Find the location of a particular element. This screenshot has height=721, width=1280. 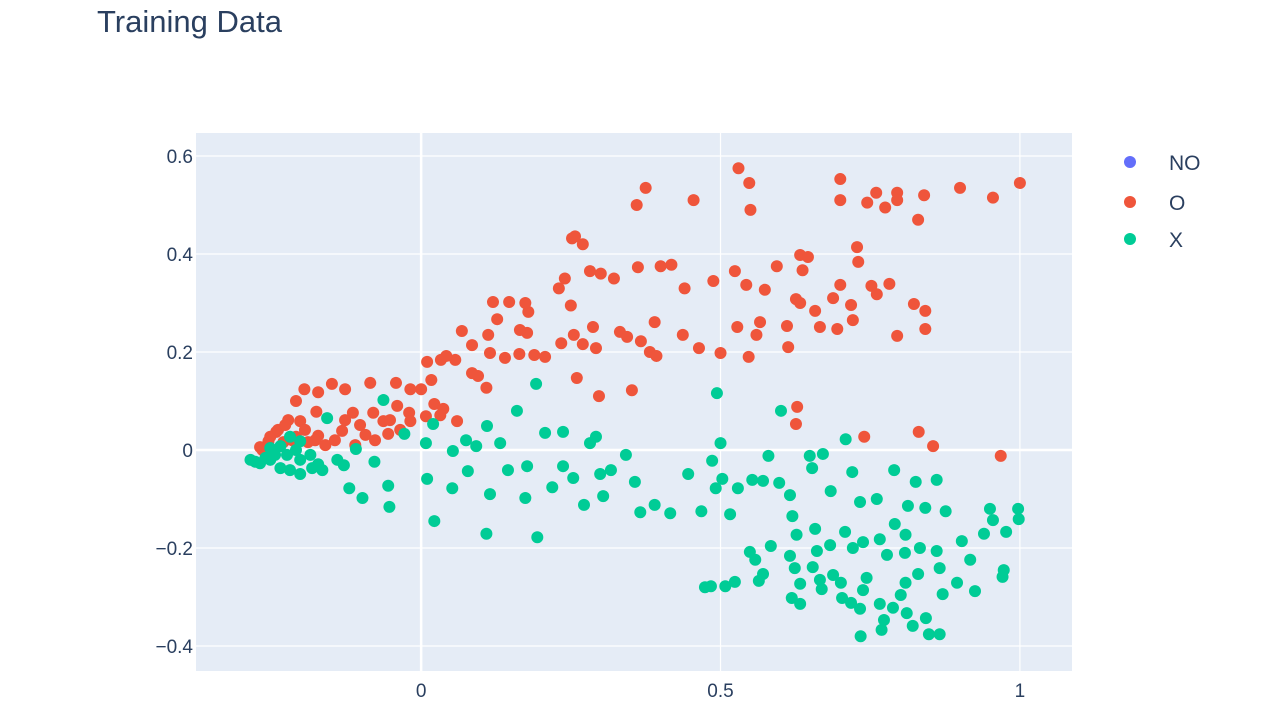

x-tick-label: 0.5 is located at coordinates (720, 691).